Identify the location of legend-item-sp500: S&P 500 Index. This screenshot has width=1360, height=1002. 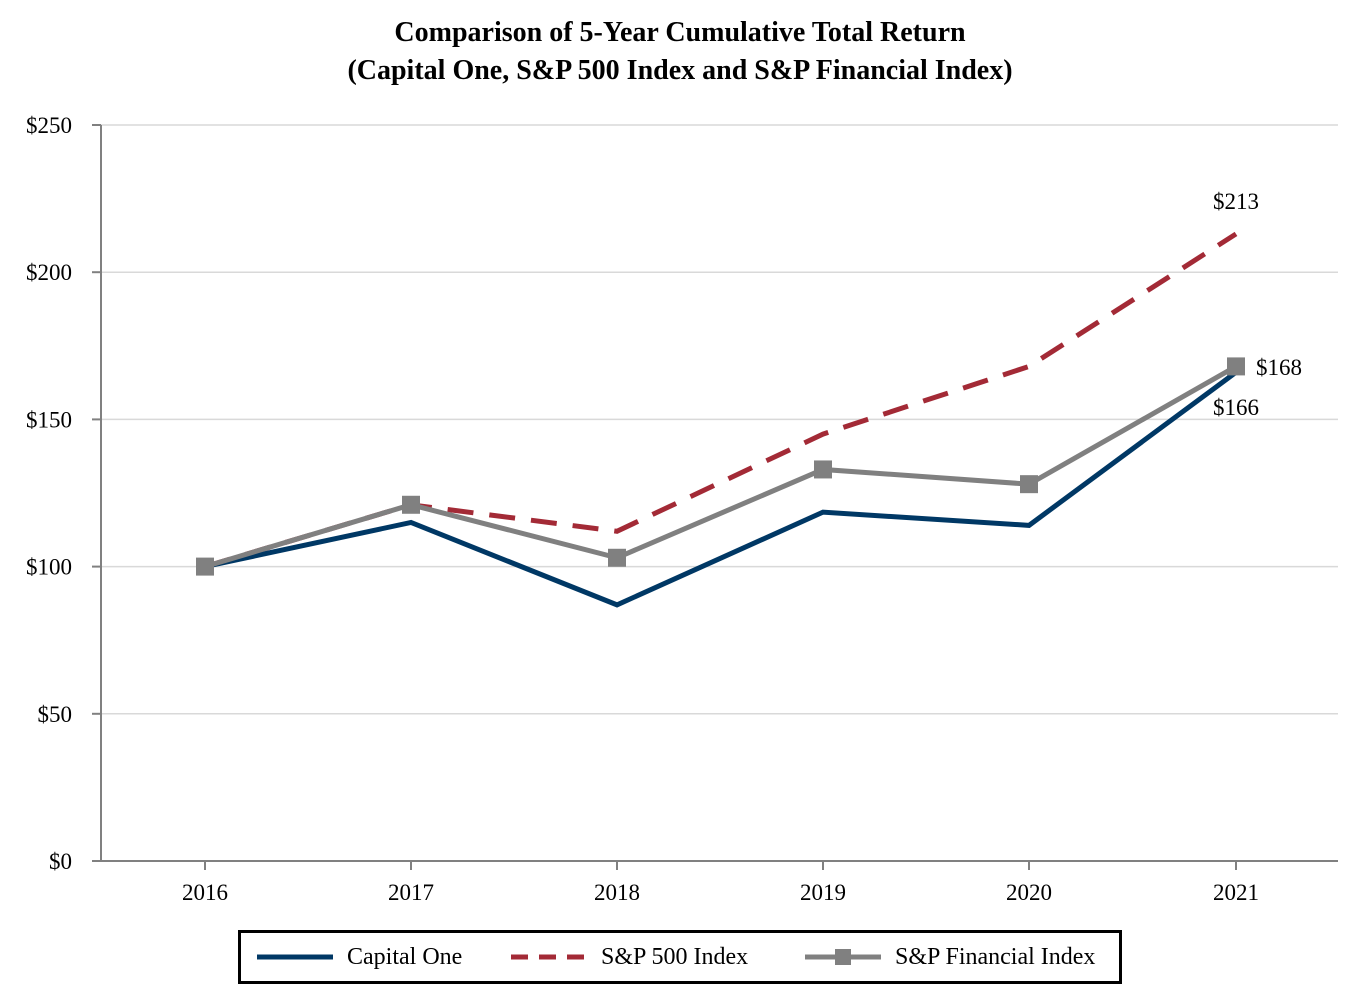
(628, 957).